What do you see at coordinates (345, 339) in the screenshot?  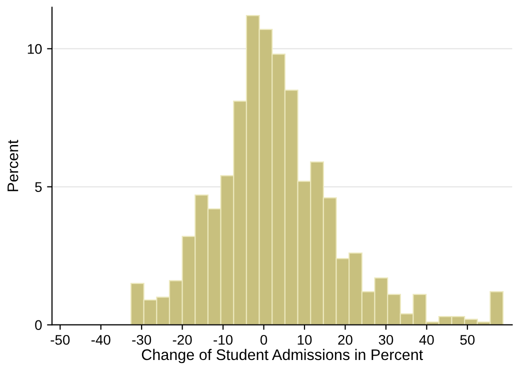 I see `x-tick-label: 20` at bounding box center [345, 339].